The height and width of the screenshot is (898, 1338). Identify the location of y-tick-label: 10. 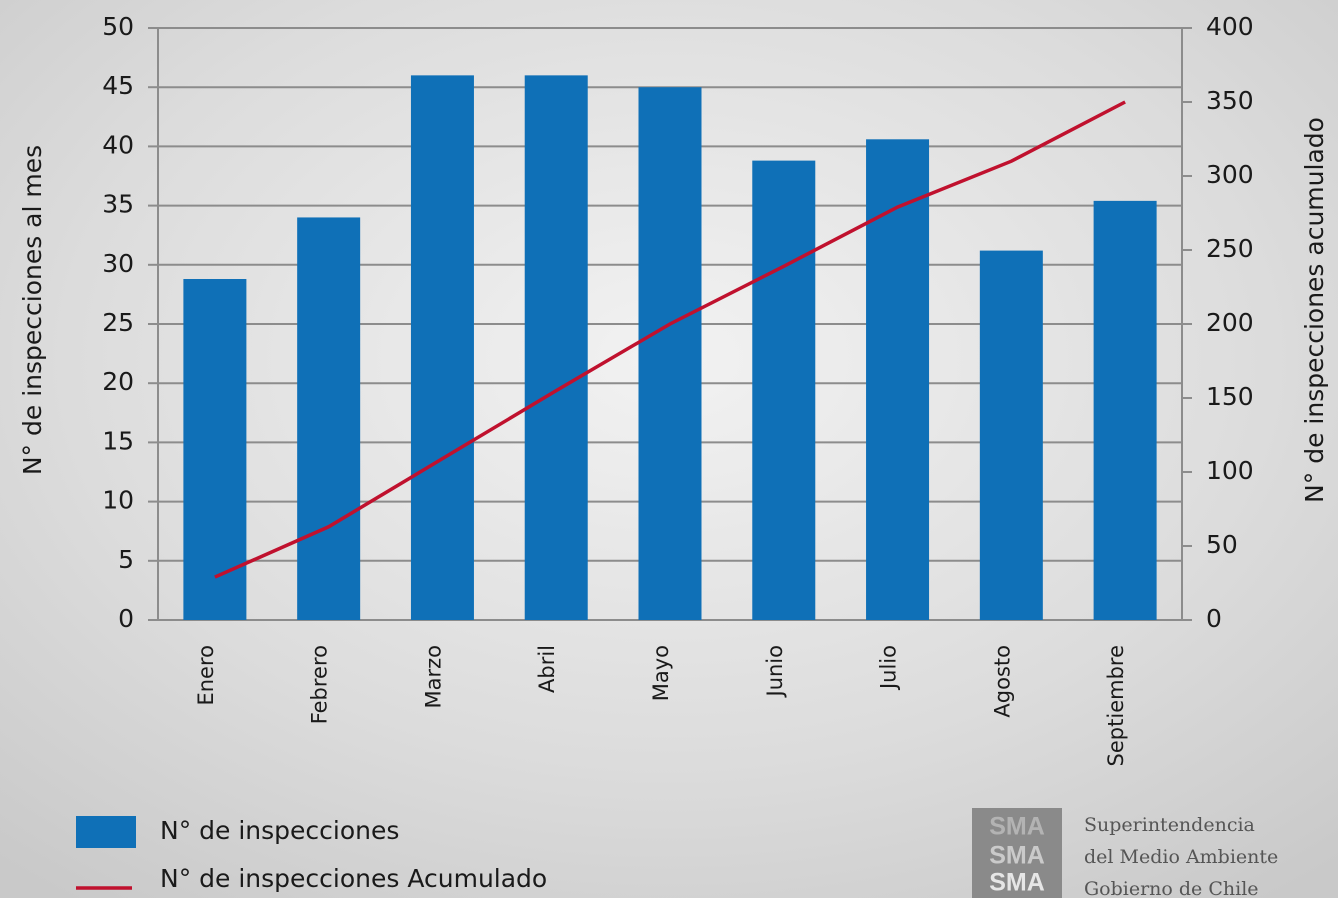
(118, 500).